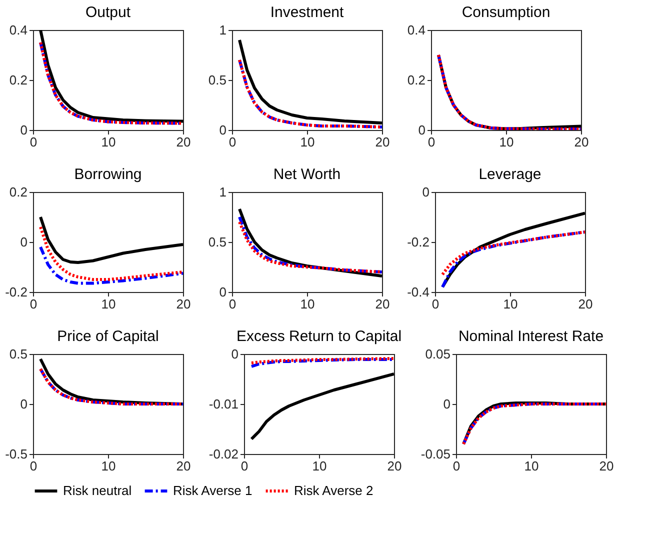 This screenshot has width=665, height=538. Describe the element at coordinates (531, 336) in the screenshot. I see `chart-title: Nominal Interest Rate` at that location.